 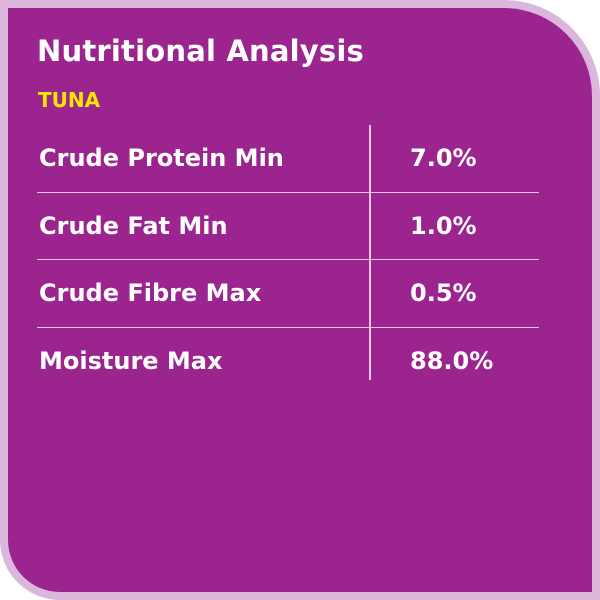 What do you see at coordinates (288, 159) in the screenshot?
I see `table-row: Crude Protein Min 7.0%` at bounding box center [288, 159].